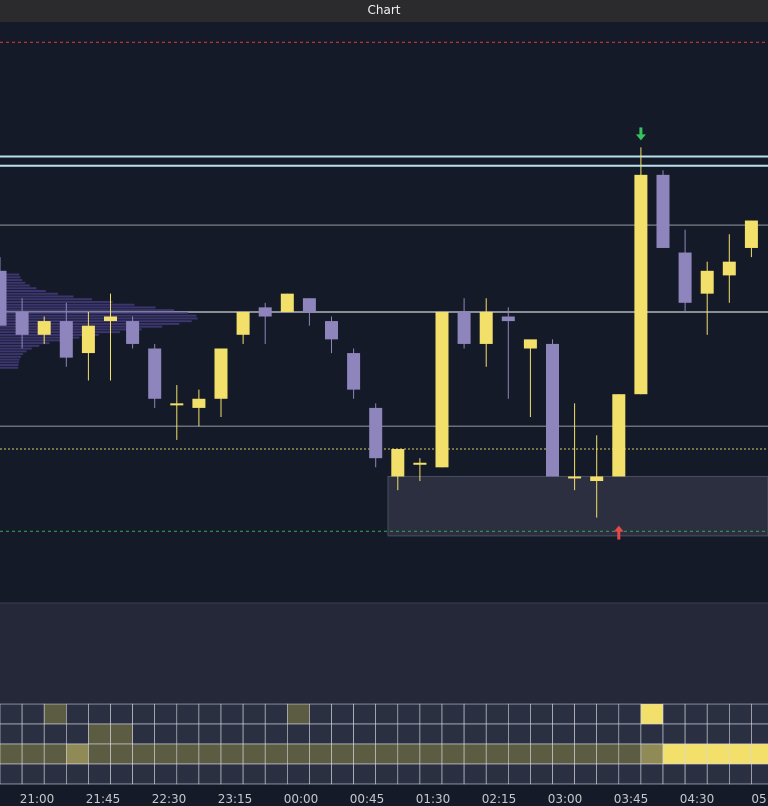 This screenshot has height=806, width=768. I want to click on time-axis-label: 23:15, so click(235, 799).